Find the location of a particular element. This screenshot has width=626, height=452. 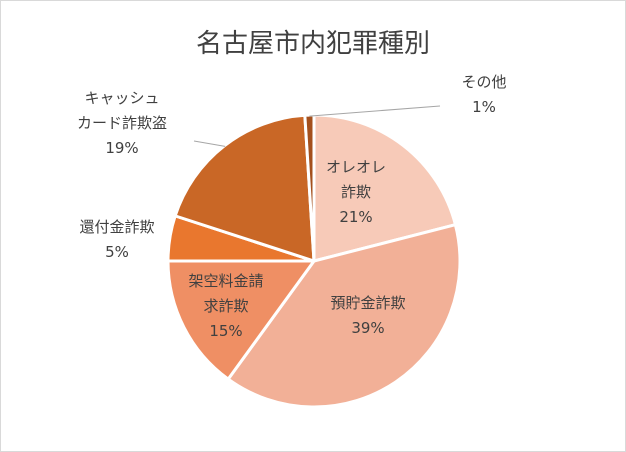

slice-label: オレオレ詐欺 21% is located at coordinates (356, 192).